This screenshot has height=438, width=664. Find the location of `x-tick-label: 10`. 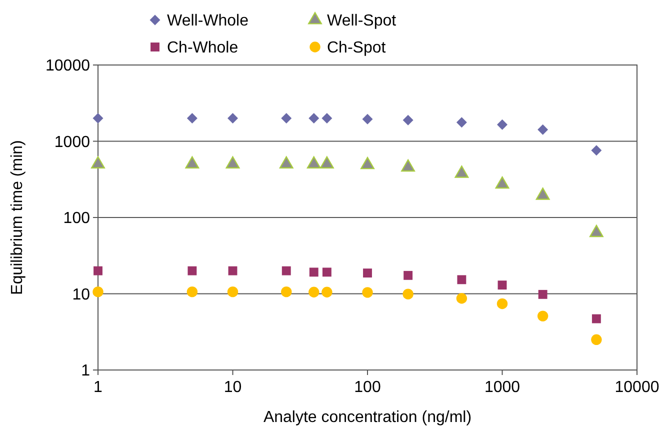

x-tick-label: 10 is located at coordinates (233, 387).